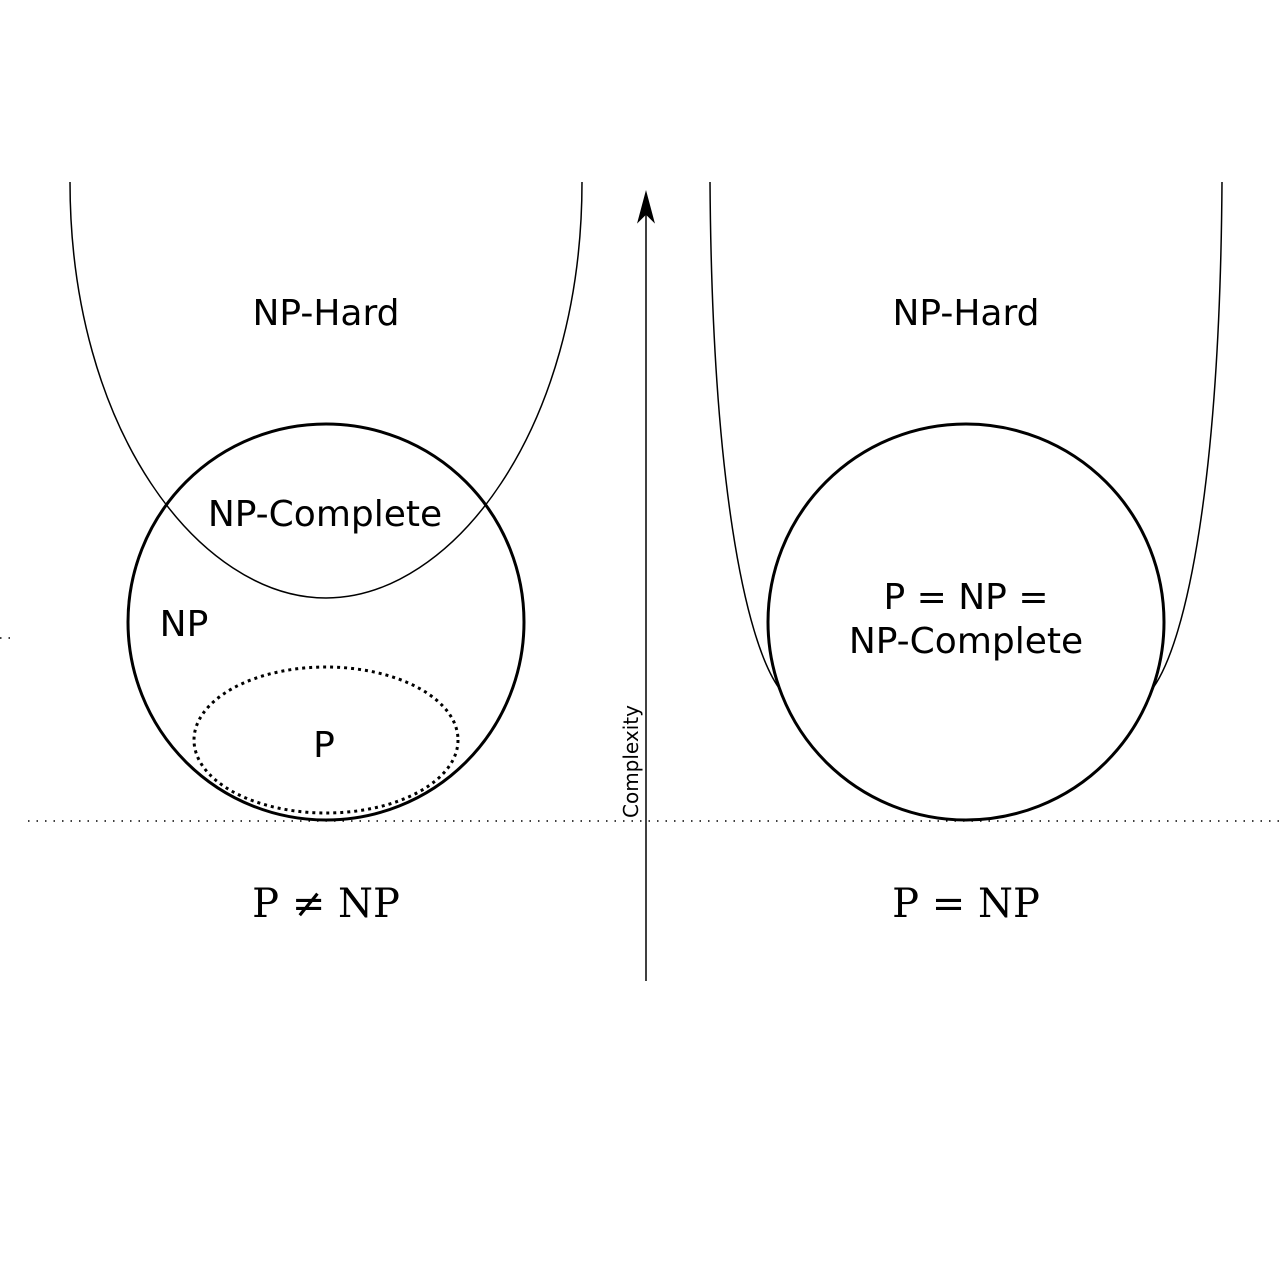 This screenshot has height=1286, width=1286. I want to click on p-label: P, so click(324, 745).